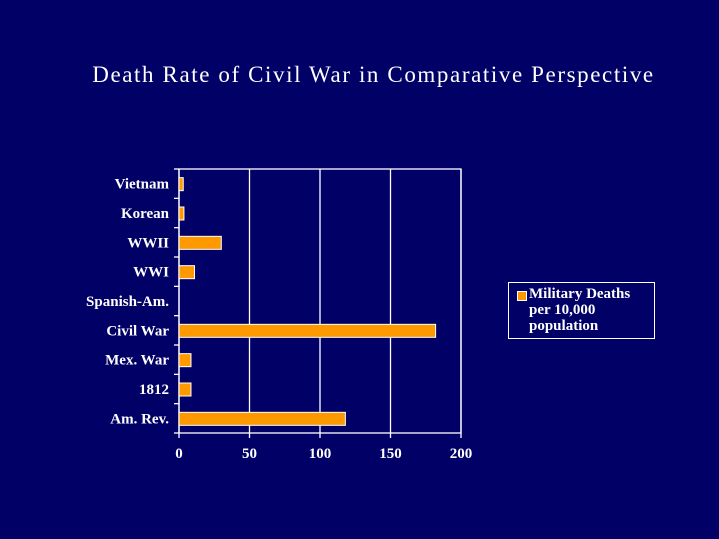 The height and width of the screenshot is (539, 719). I want to click on bar-wwii, so click(200, 242).